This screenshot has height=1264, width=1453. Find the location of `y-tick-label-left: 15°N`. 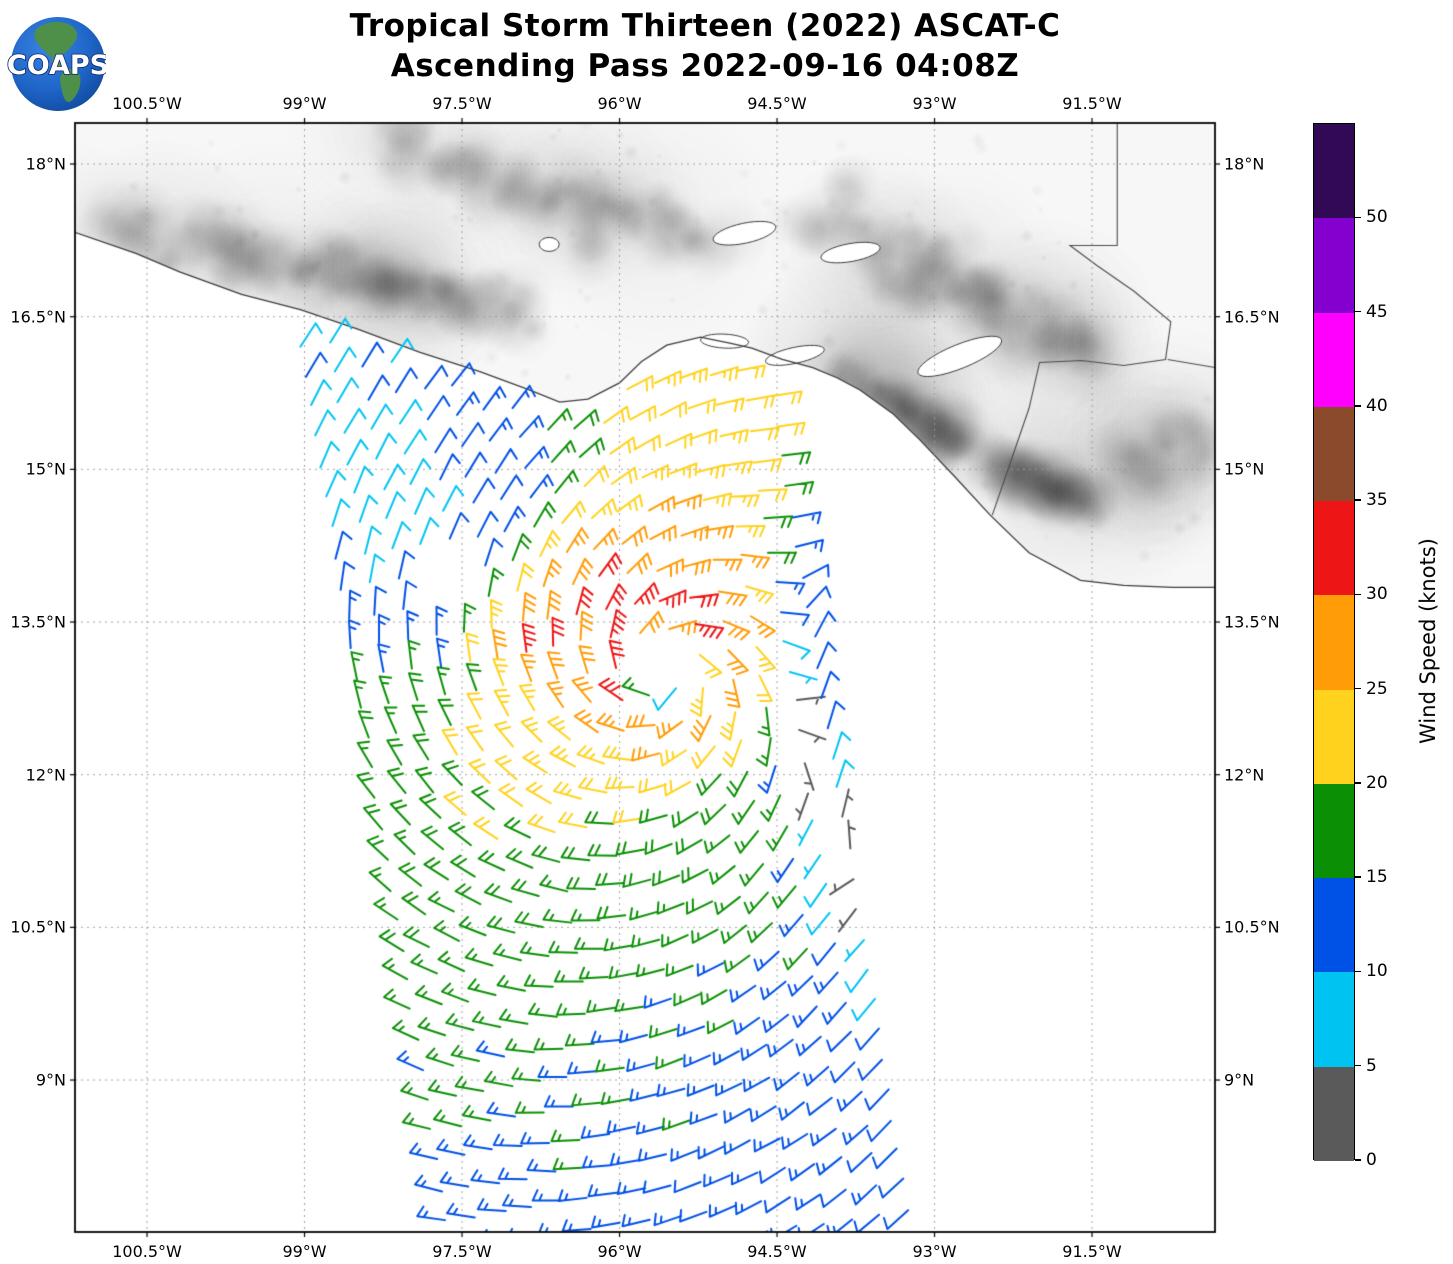

y-tick-label-left: 15°N is located at coordinates (45, 469).